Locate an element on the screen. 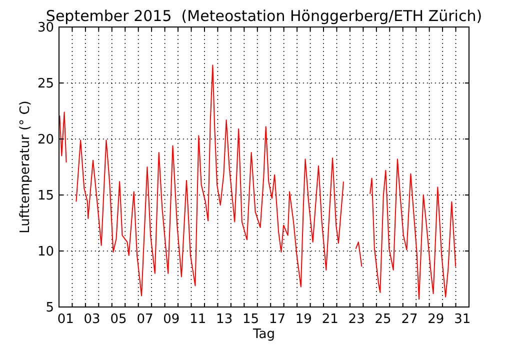  x-tick-label: 21 is located at coordinates (330, 319).